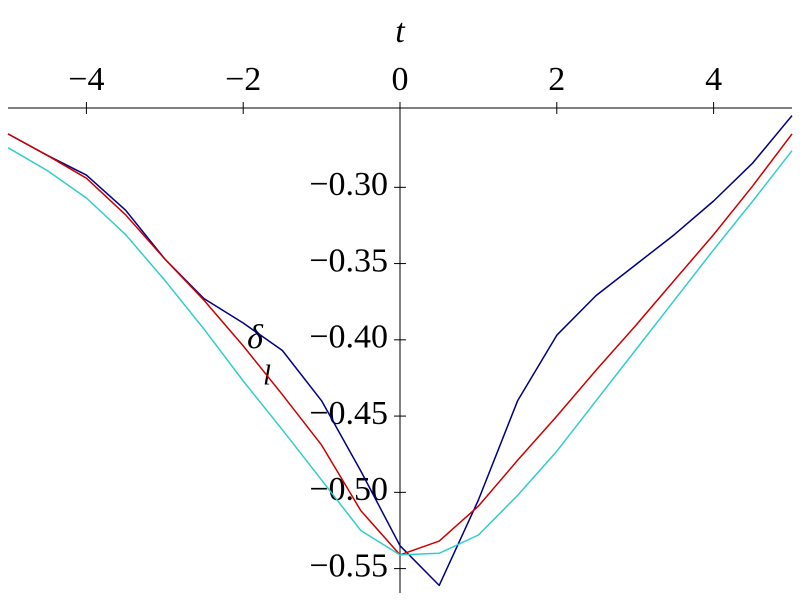  I want to click on y-axis-label: δ, so click(255, 337).